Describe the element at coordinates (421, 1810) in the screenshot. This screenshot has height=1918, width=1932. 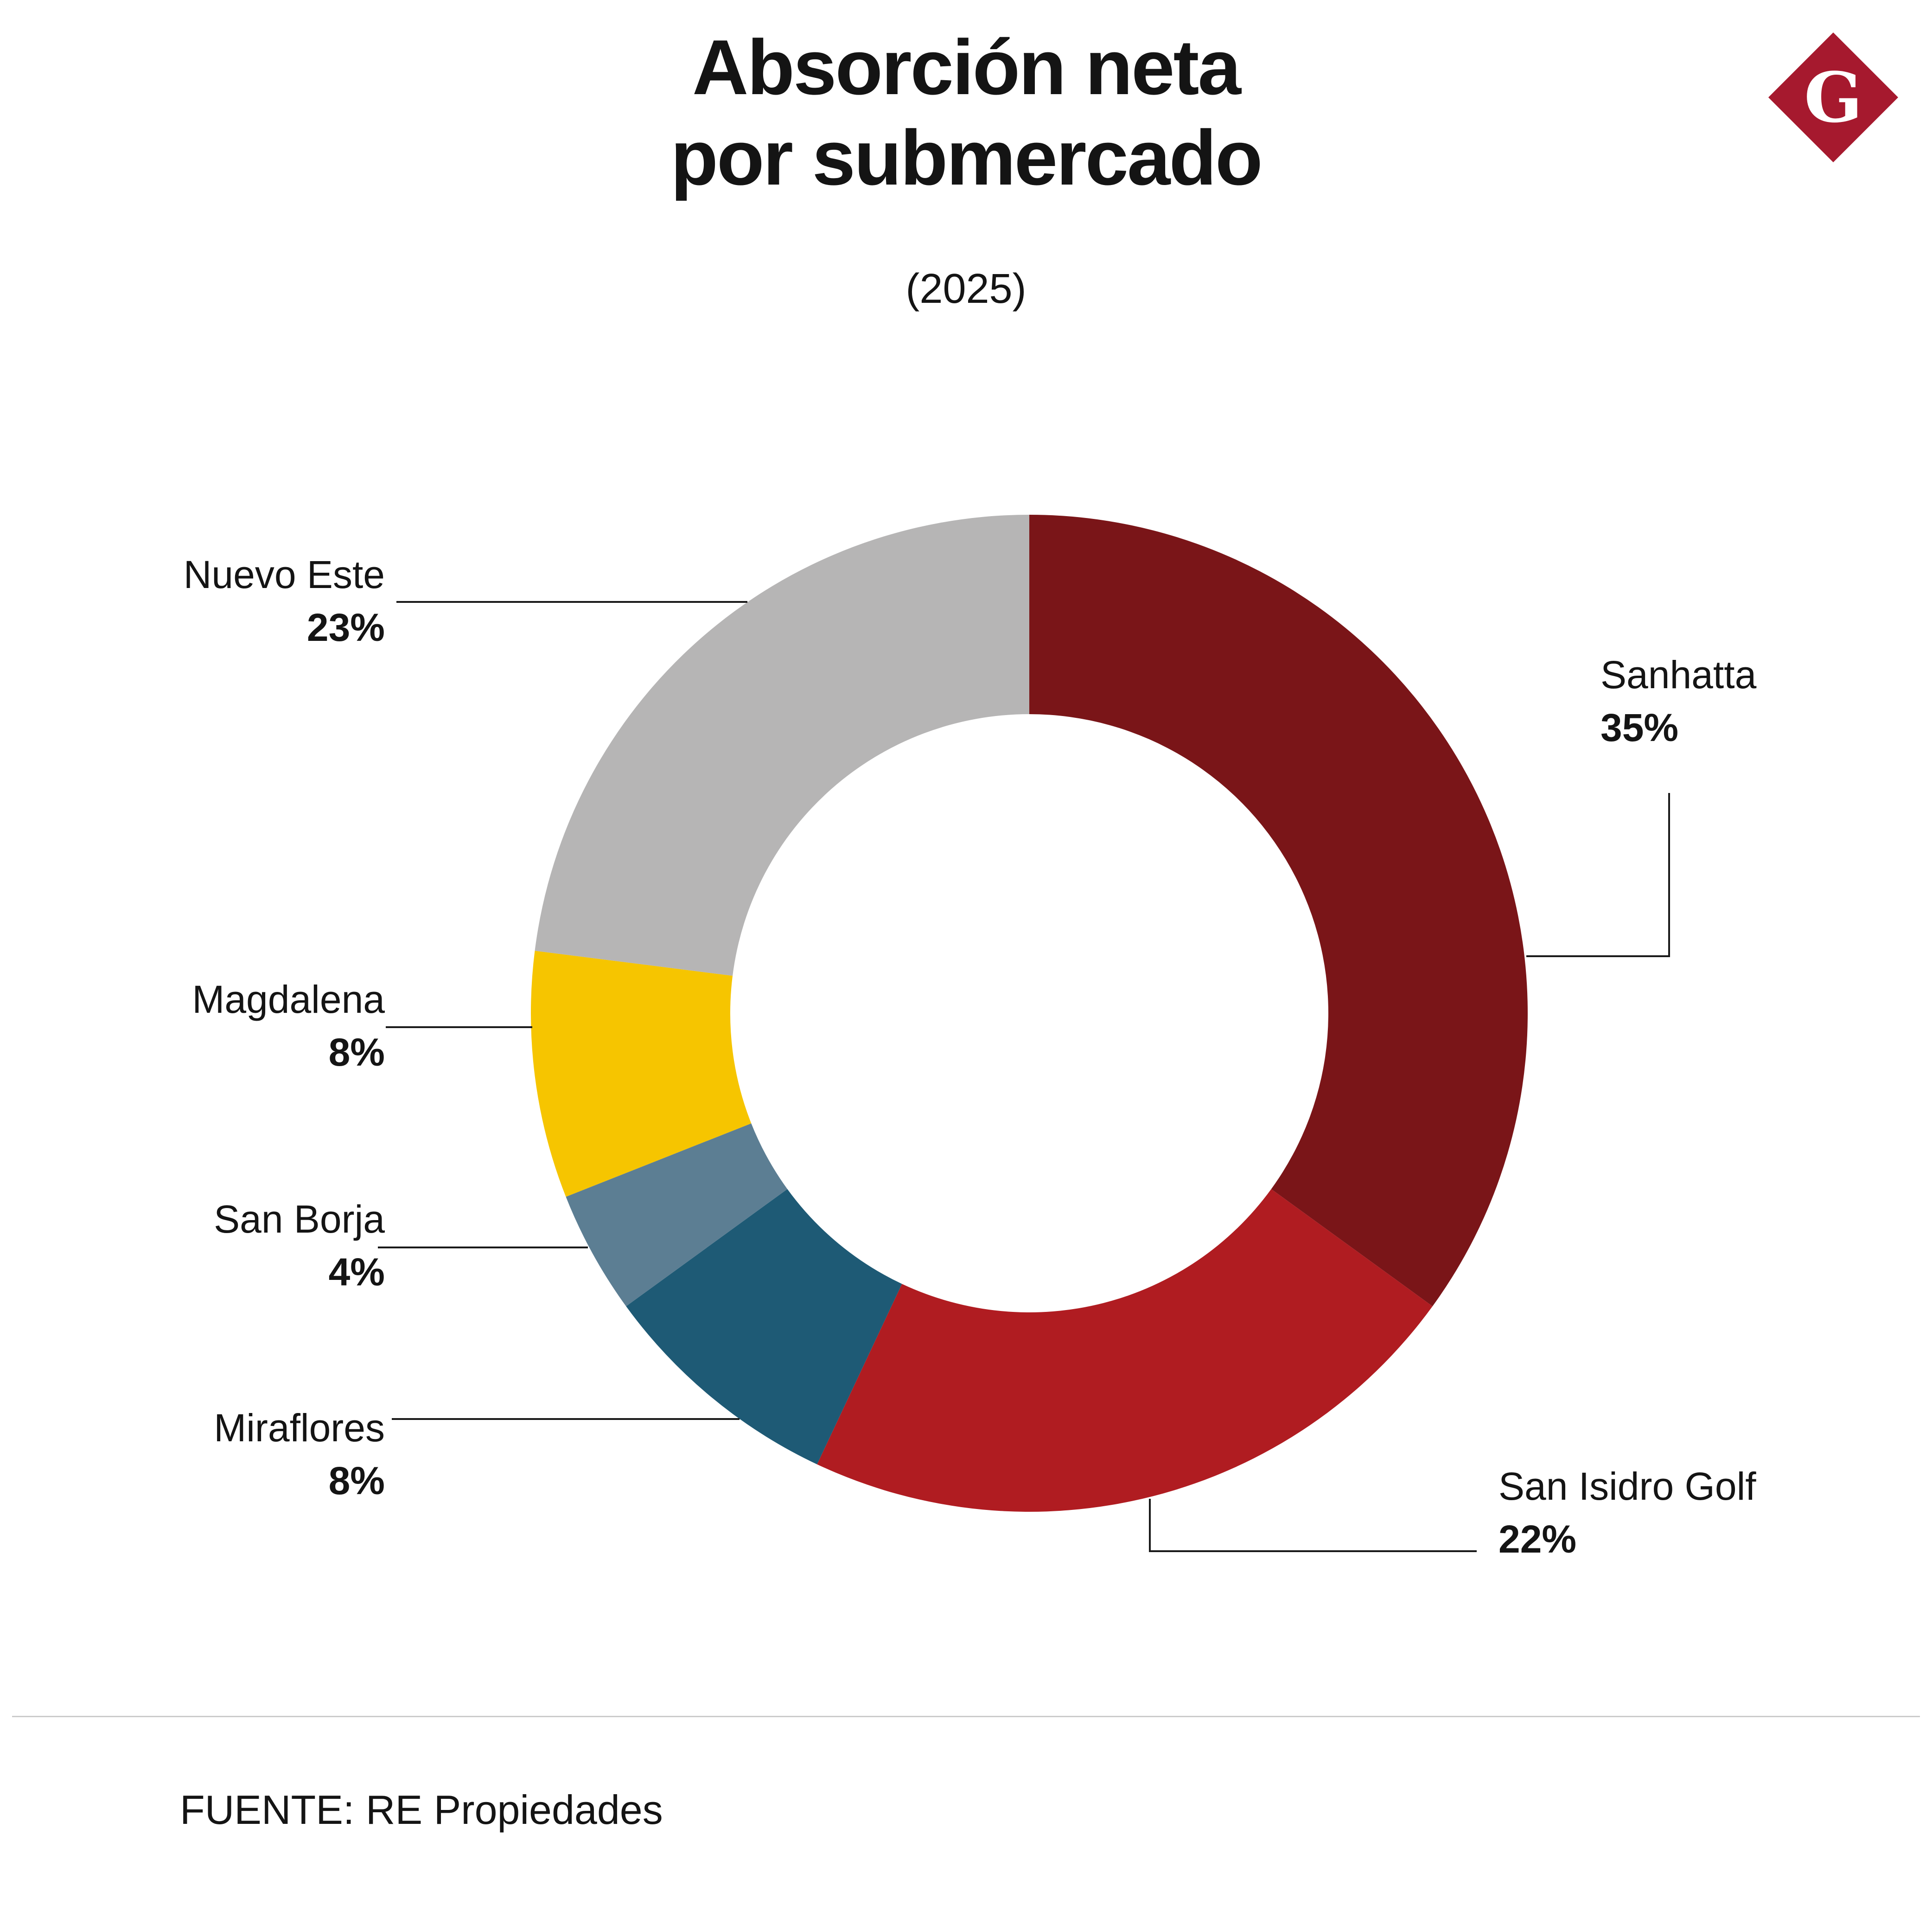
I see `source-text: FUENTE: RE Propiedades` at that location.